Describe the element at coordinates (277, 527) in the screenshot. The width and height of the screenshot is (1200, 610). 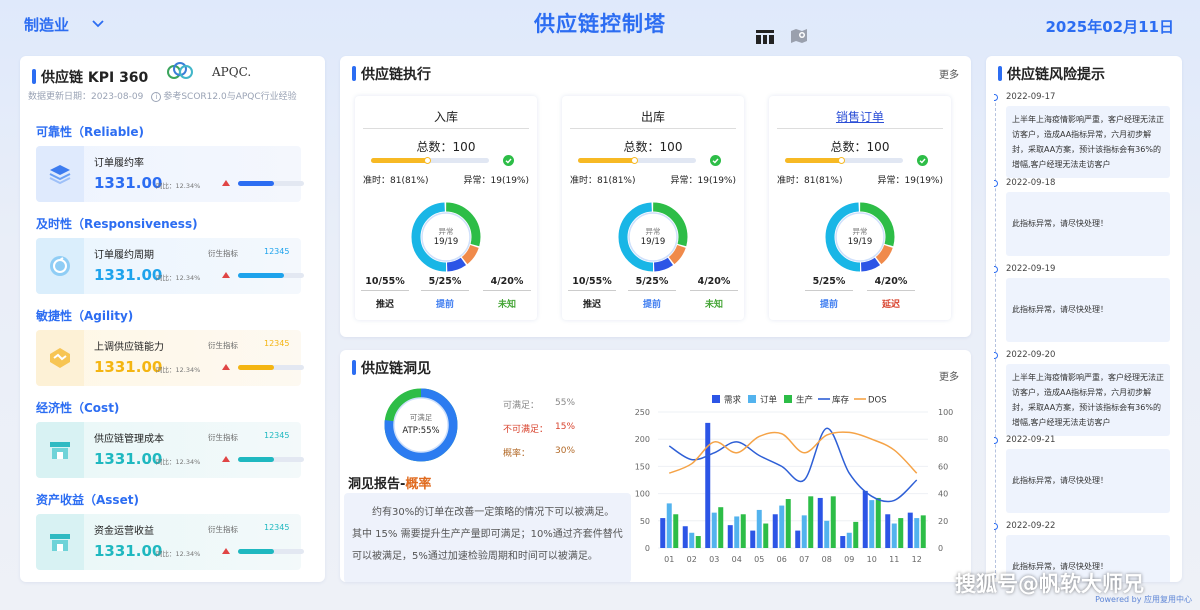
I see `kpi-derived-value: 12345` at that location.